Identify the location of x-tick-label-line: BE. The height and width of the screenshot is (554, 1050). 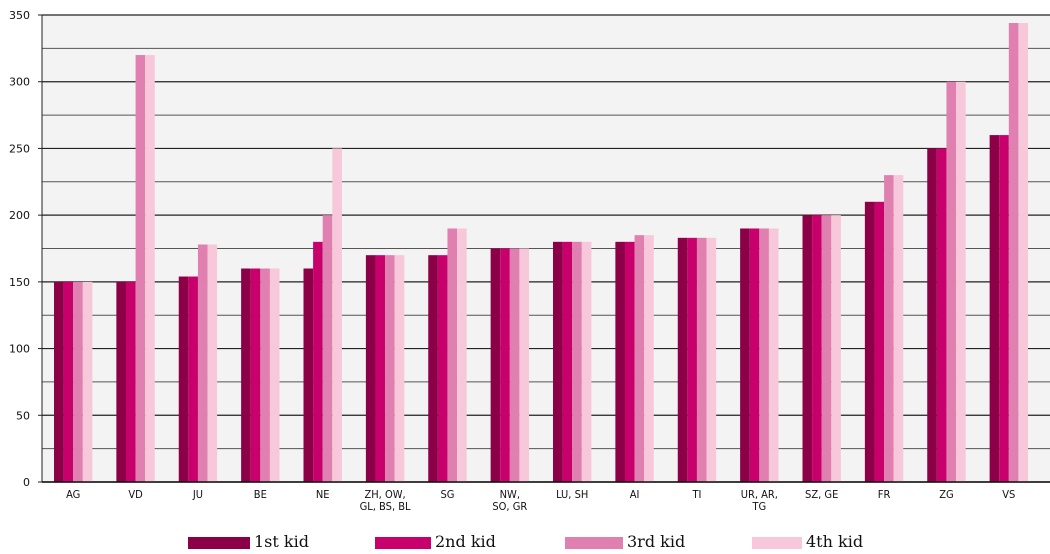
(260, 494).